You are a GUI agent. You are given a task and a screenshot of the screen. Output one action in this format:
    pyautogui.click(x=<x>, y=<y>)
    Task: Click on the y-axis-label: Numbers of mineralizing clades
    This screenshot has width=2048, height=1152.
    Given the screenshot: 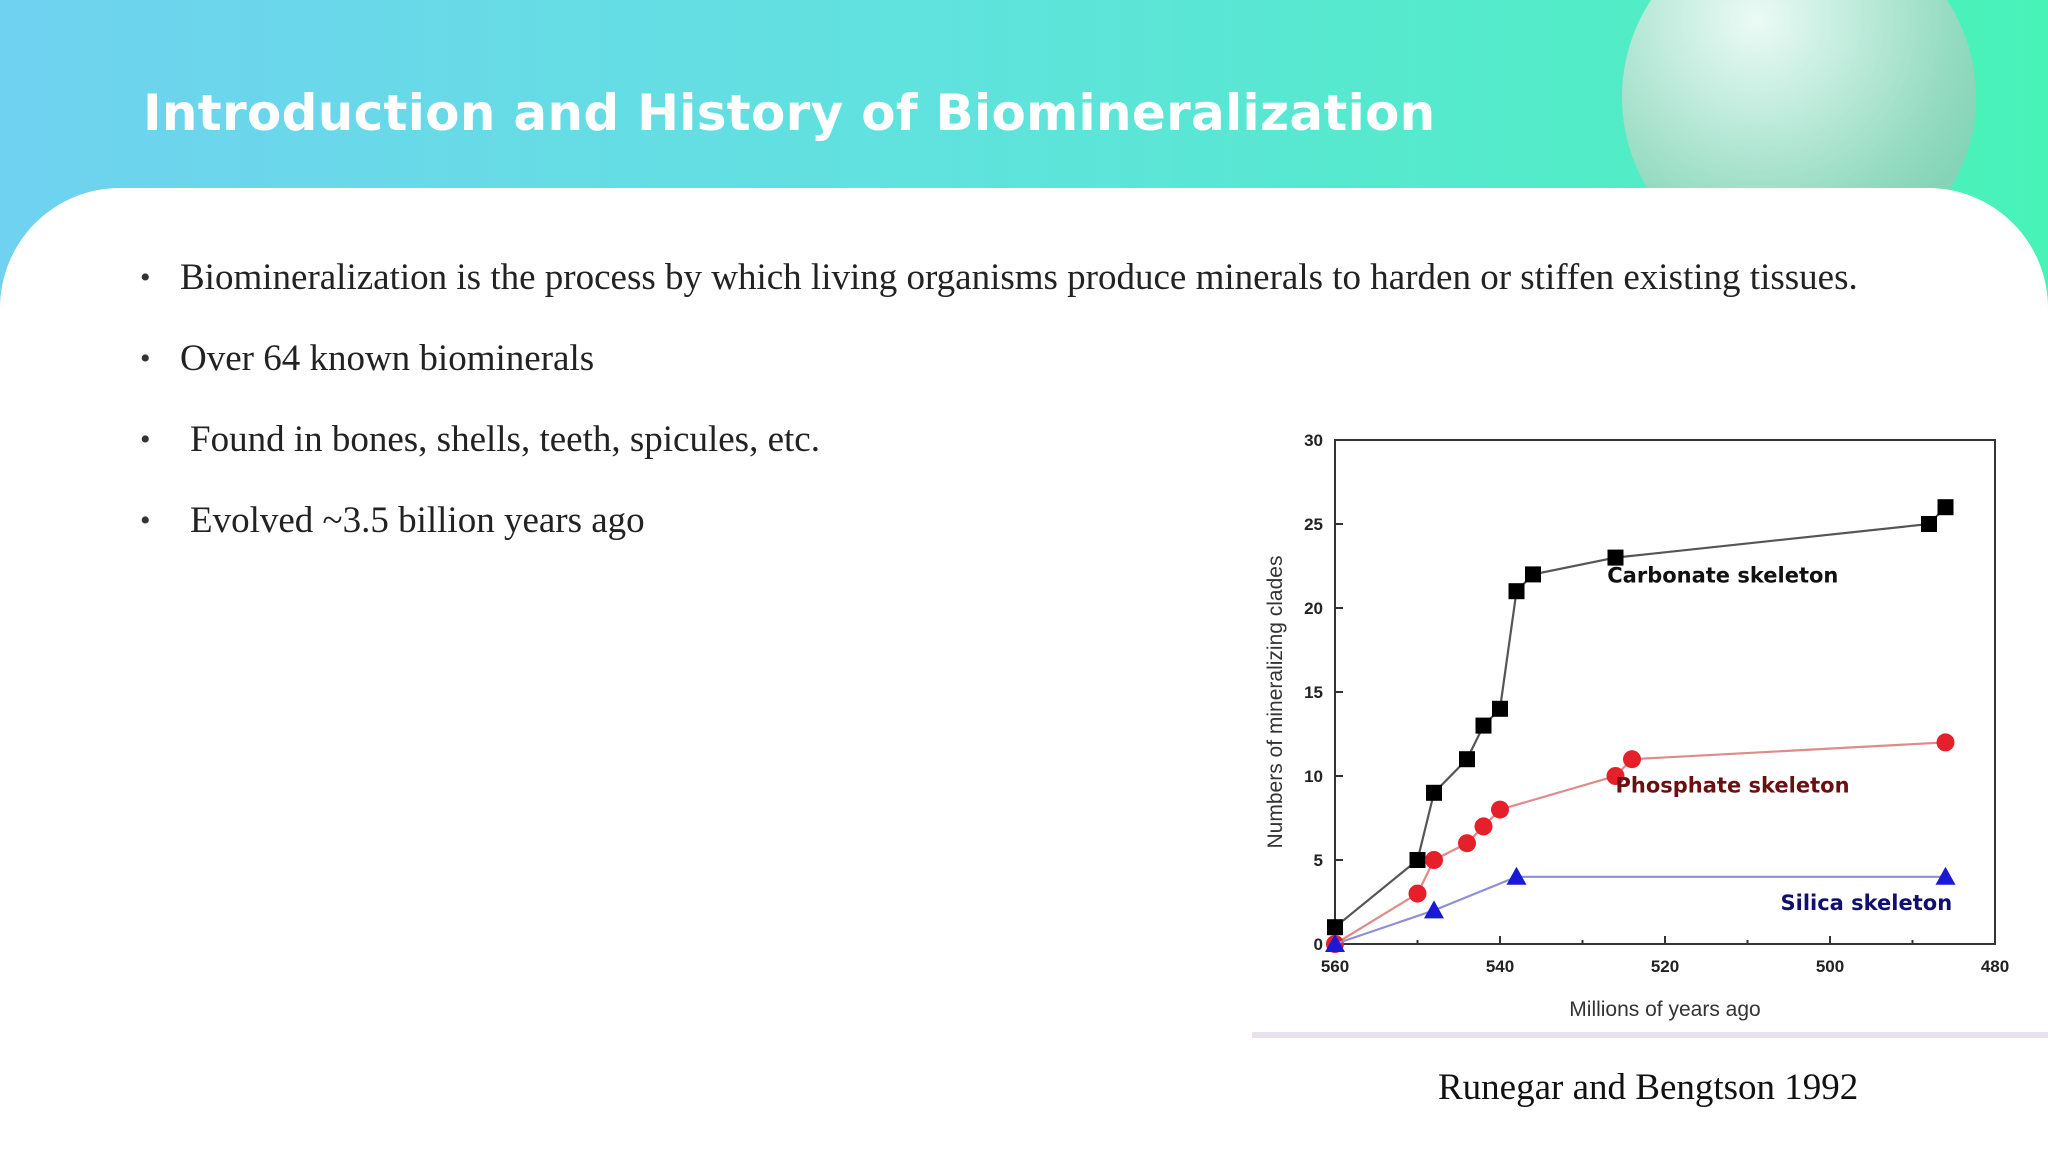 What is the action you would take?
    pyautogui.click(x=1275, y=702)
    